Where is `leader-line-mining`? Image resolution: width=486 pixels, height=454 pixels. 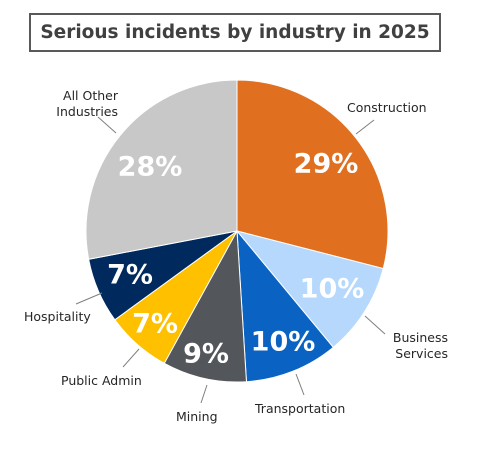 leader-line-mining is located at coordinates (204, 394).